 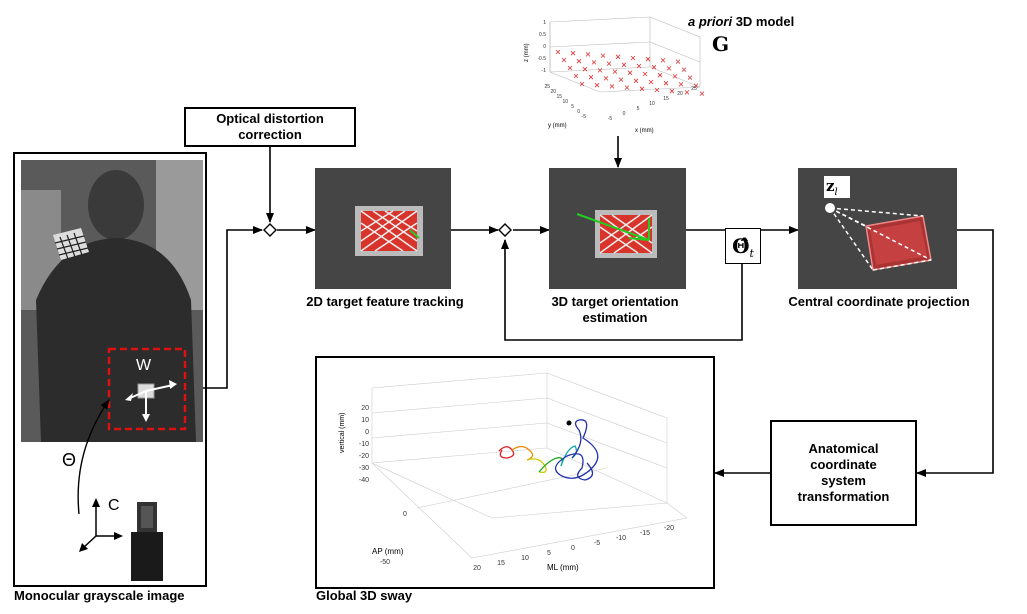 What do you see at coordinates (610, 119) in the screenshot?
I see `tick-label: -5` at bounding box center [610, 119].